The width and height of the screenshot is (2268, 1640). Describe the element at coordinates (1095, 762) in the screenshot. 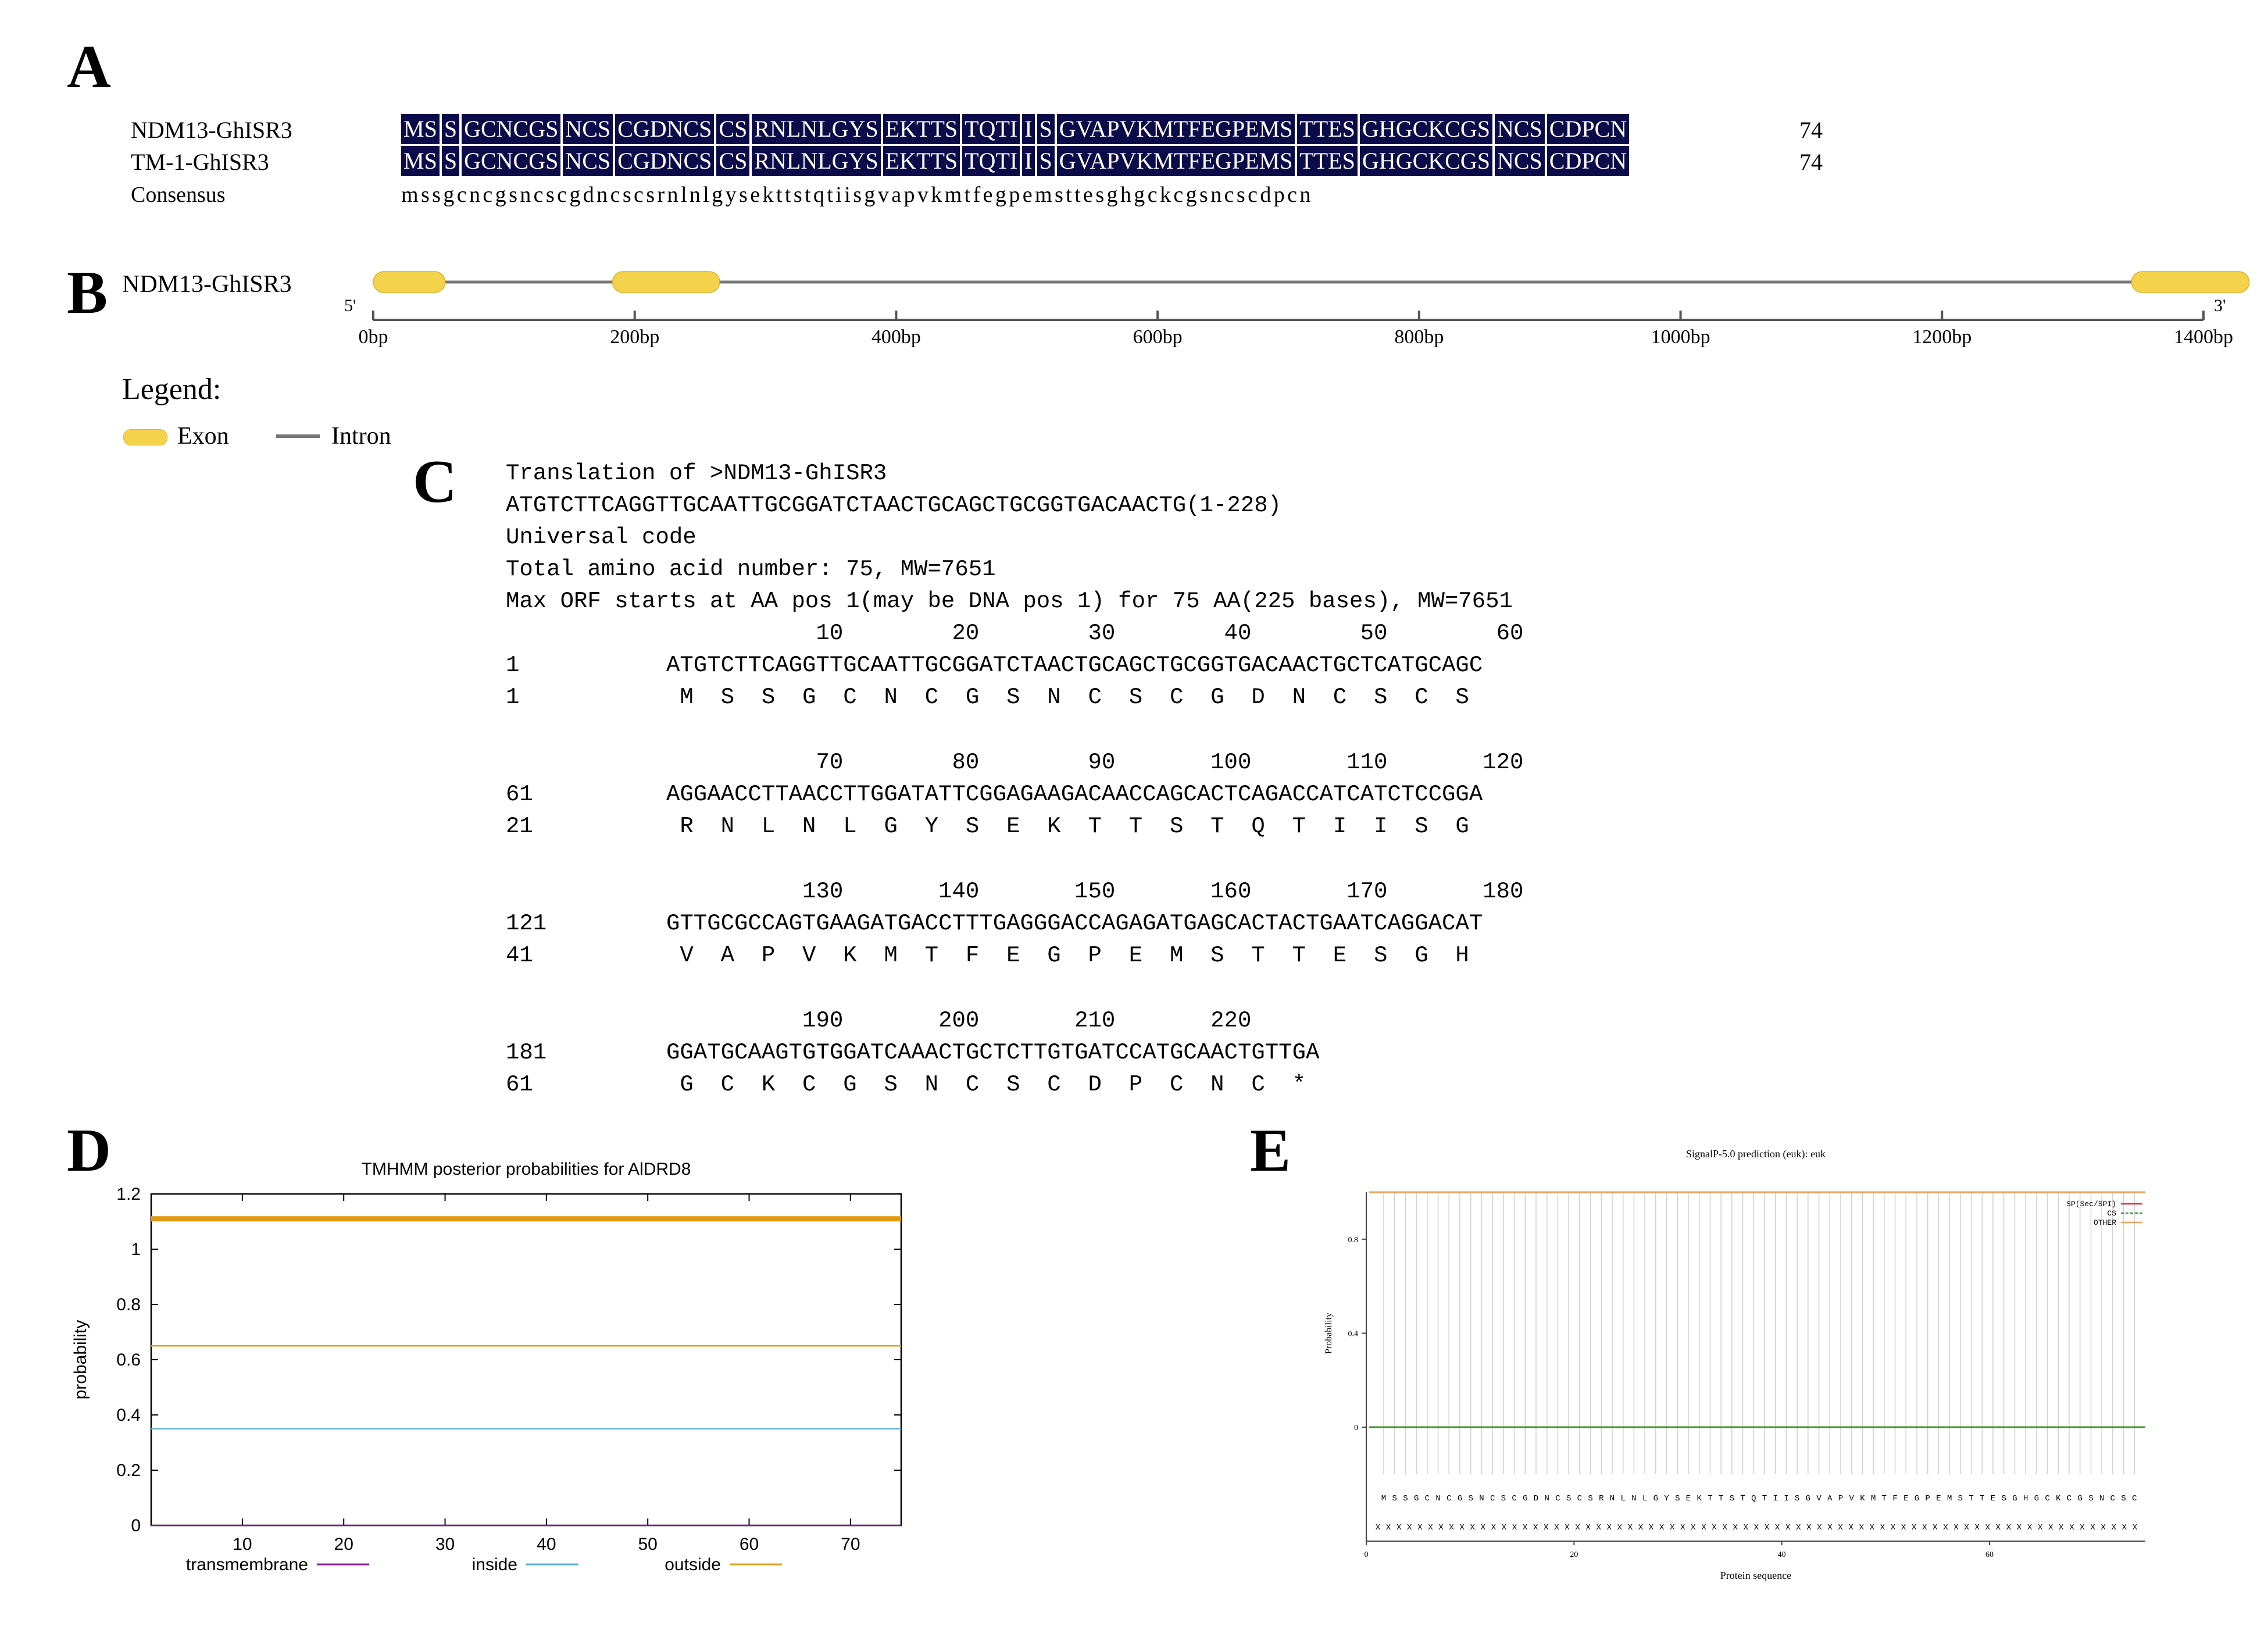

I see `sequence-ruler: 70 80 90 100 110 120` at that location.